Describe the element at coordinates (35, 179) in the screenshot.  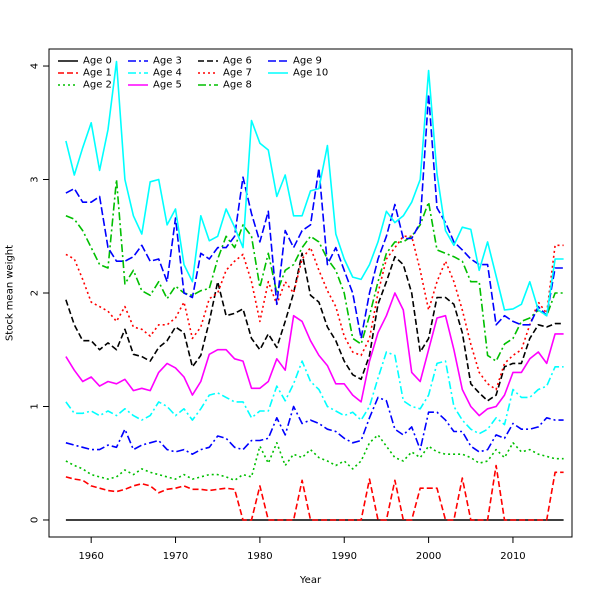
I see `y-tick-label: 3` at that location.